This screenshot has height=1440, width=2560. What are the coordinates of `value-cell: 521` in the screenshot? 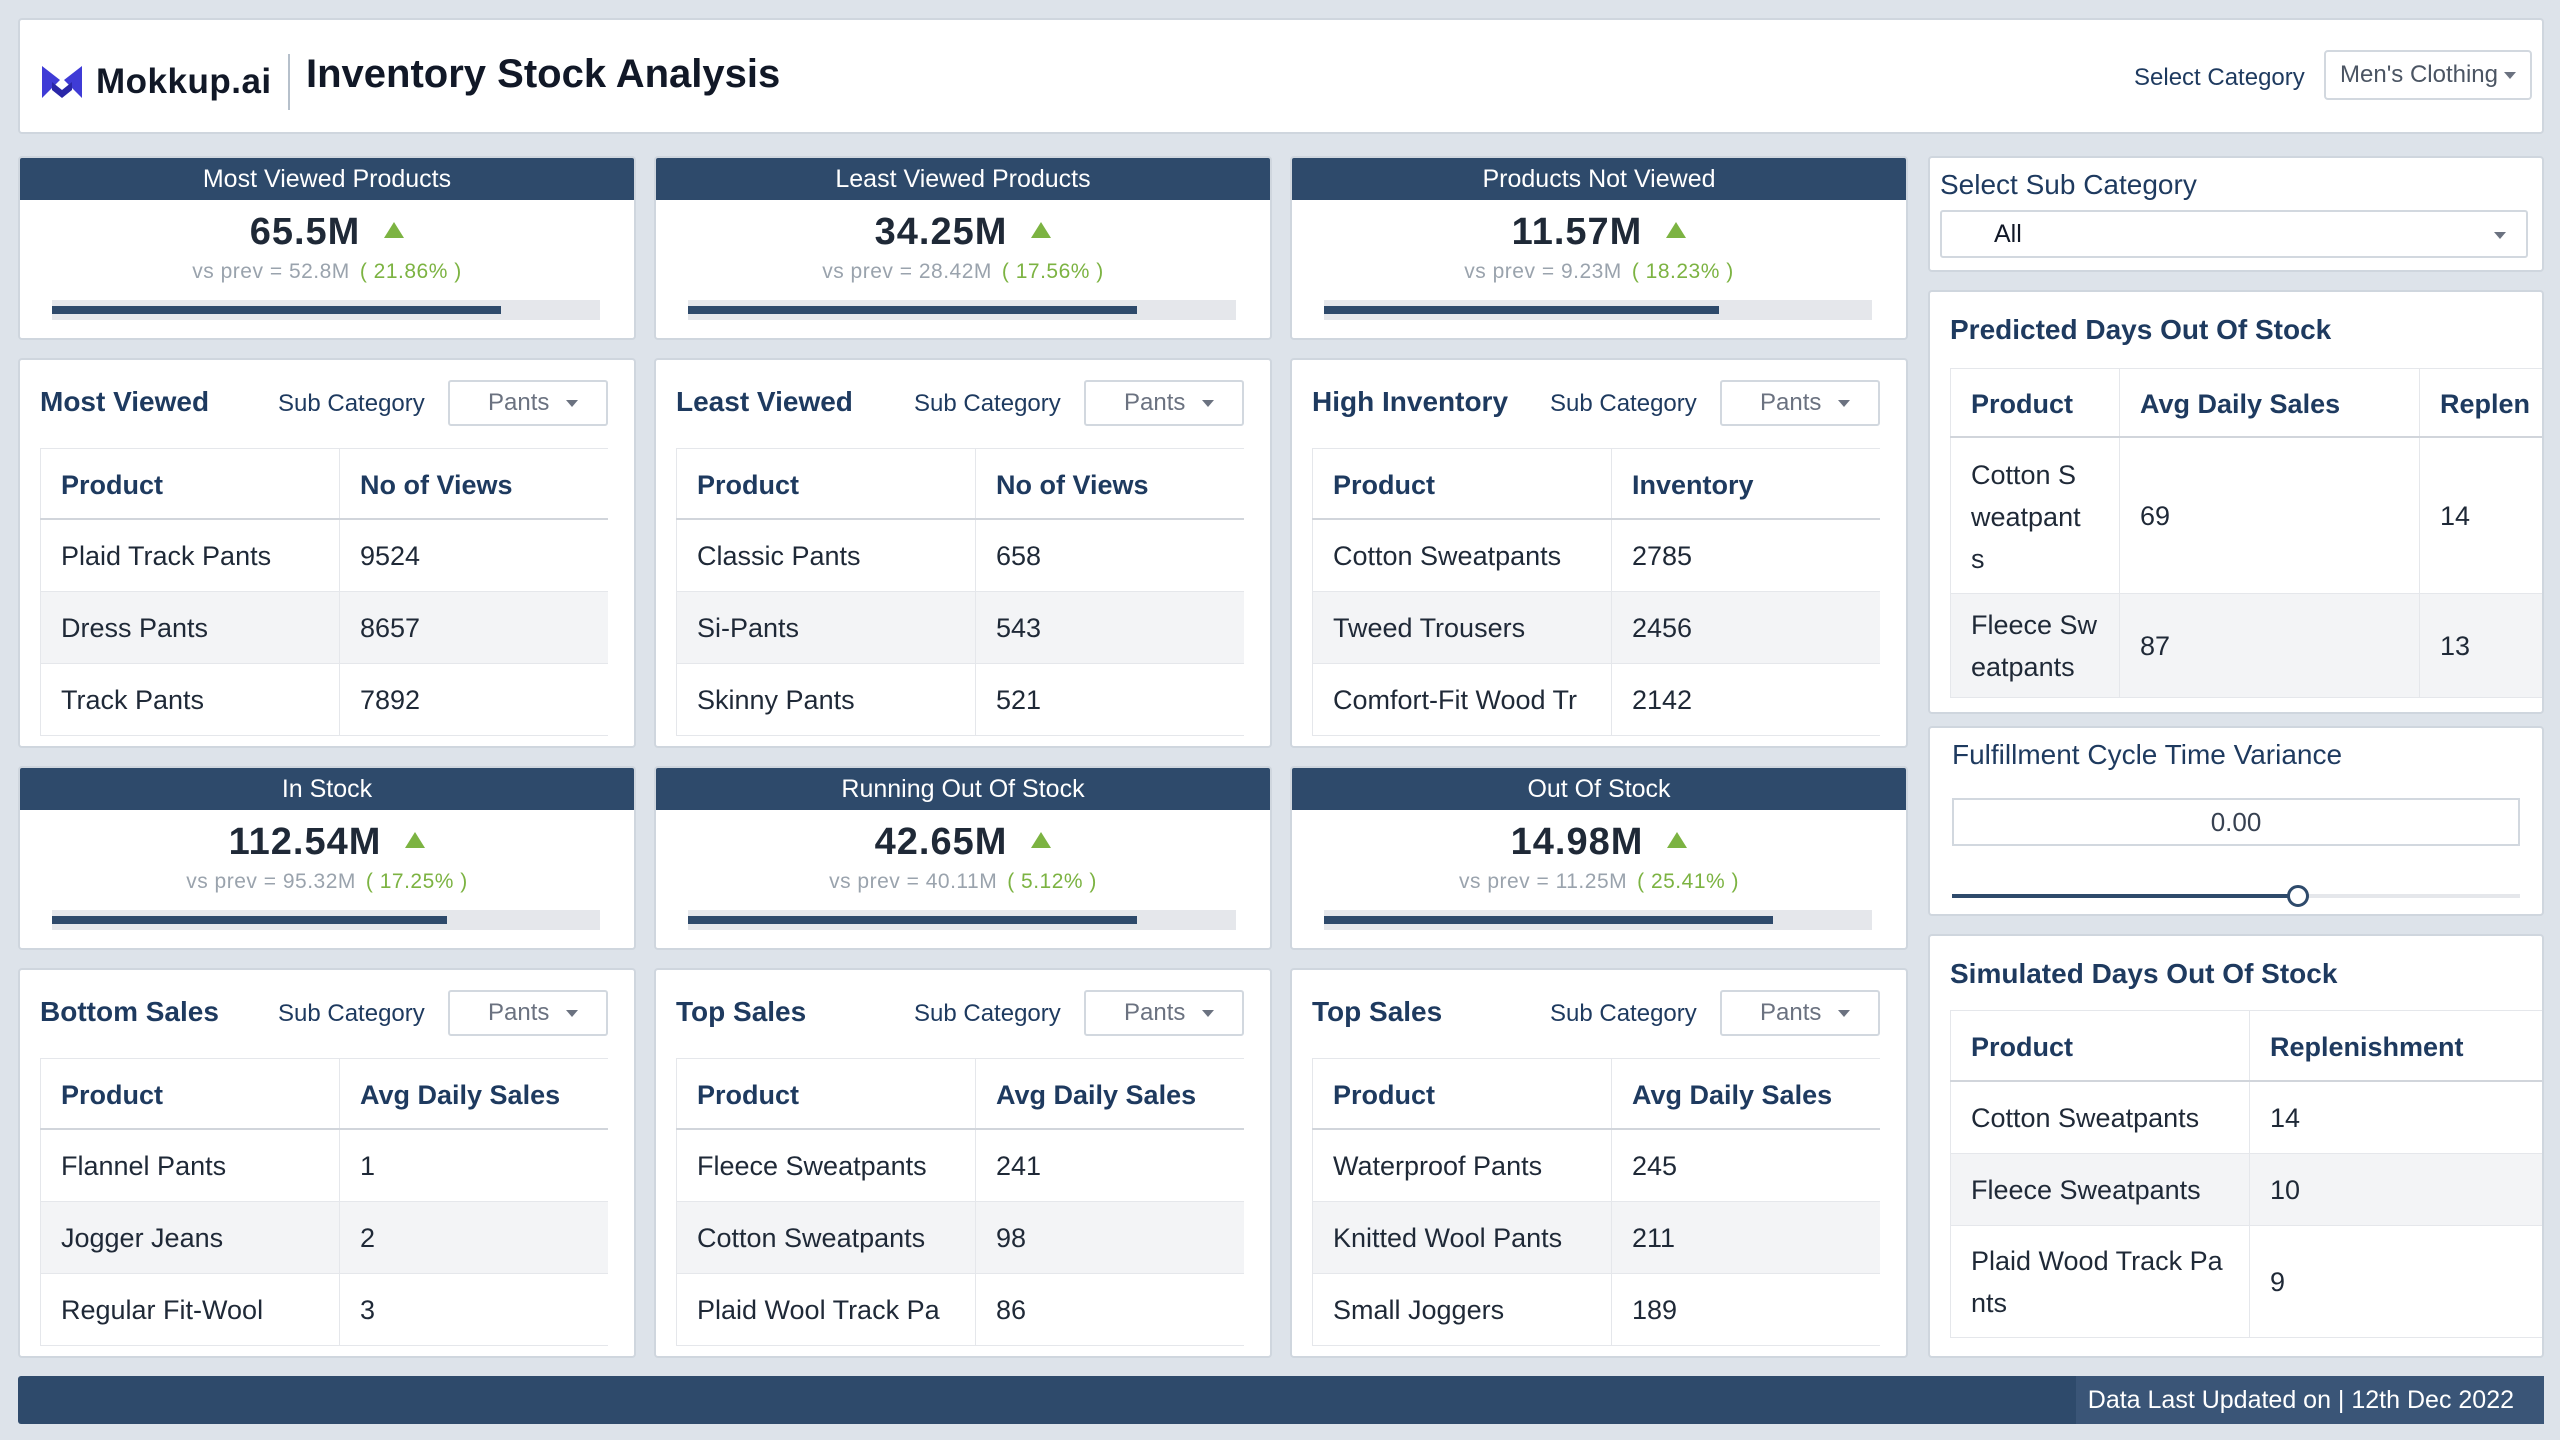 It's located at (1019, 700).